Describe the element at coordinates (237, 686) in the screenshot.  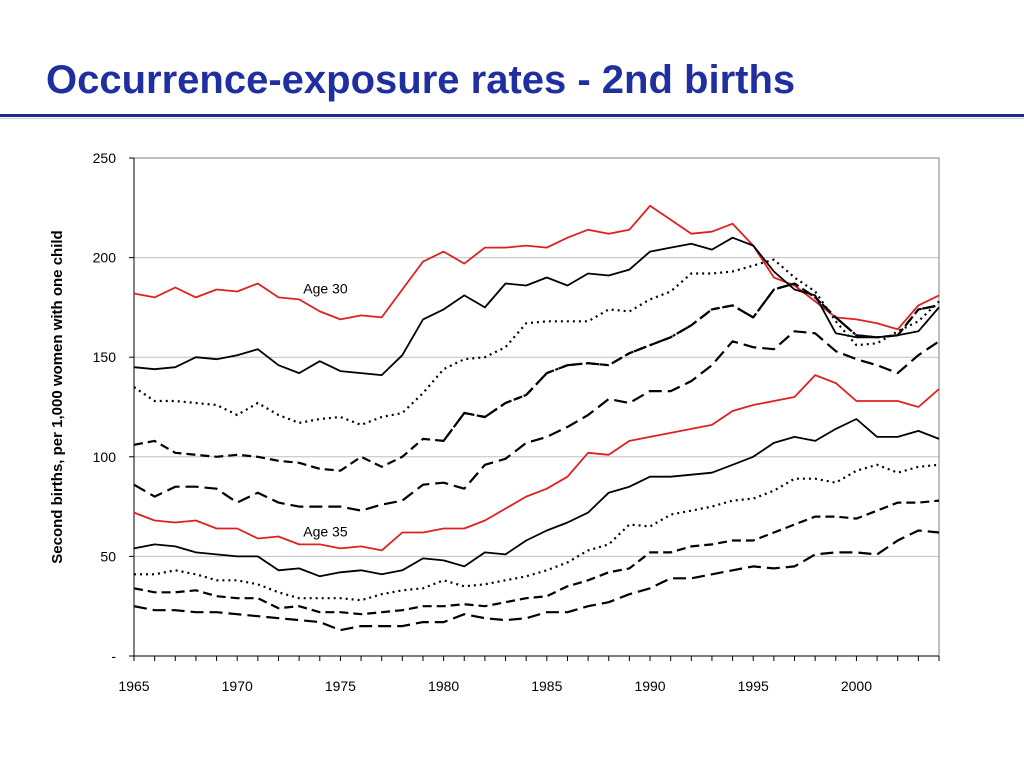
I see `x-tick-label: 1970` at that location.